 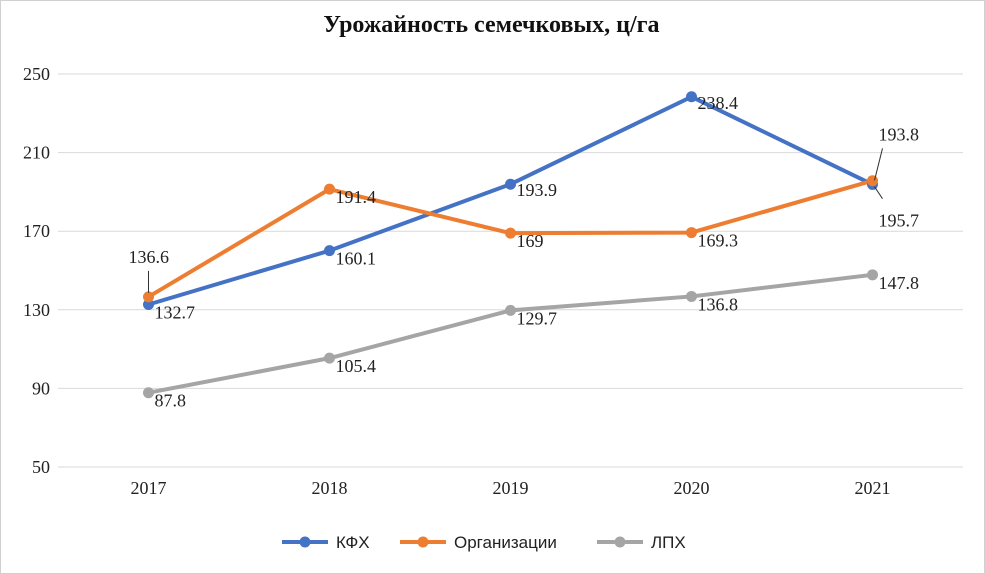 I want to click on data-label: 193.8, so click(x=899, y=134).